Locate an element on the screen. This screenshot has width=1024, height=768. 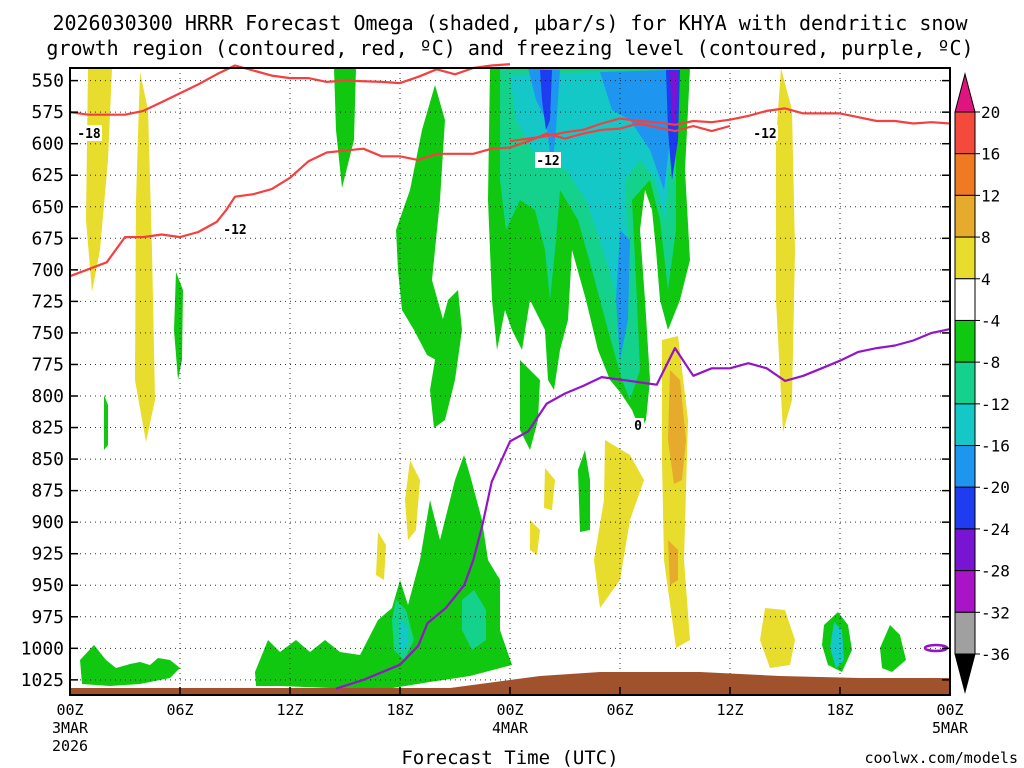
x-axis-label: Forecast Time (UTC) is located at coordinates (509, 757).